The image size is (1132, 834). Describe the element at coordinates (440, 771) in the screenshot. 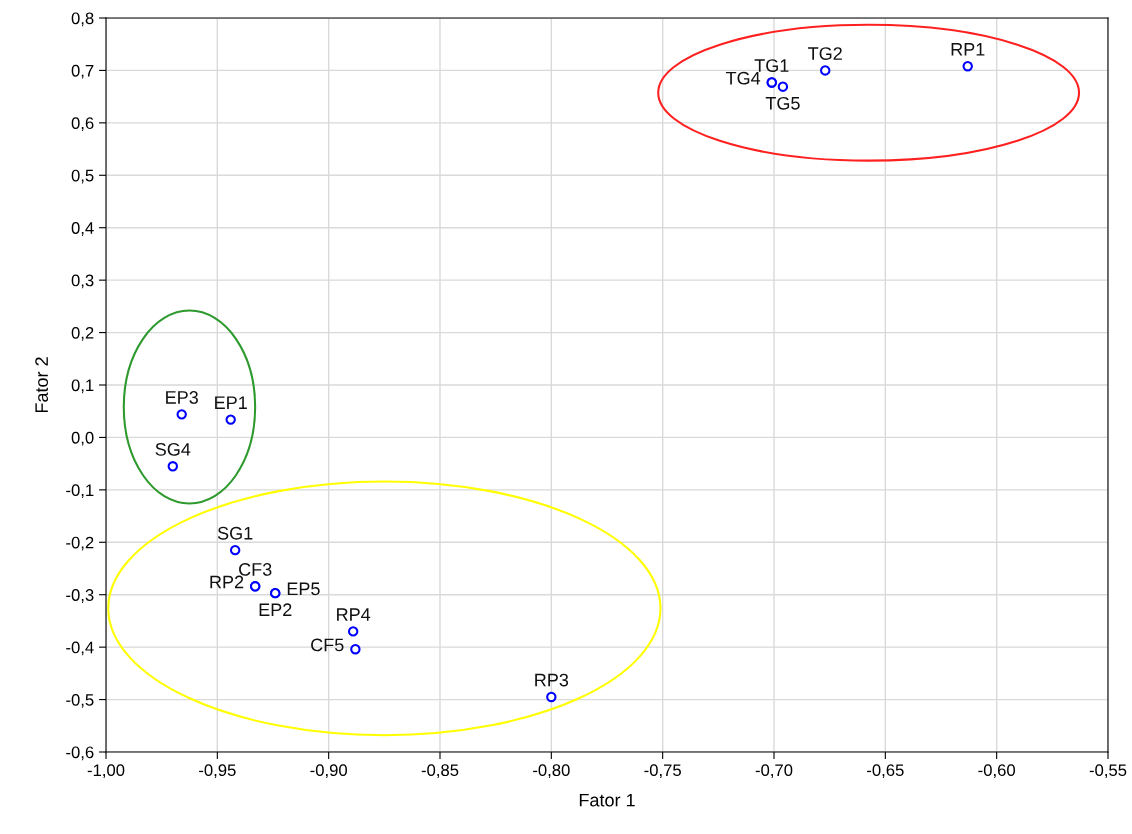

I see `x-tick-label: -0,85` at that location.